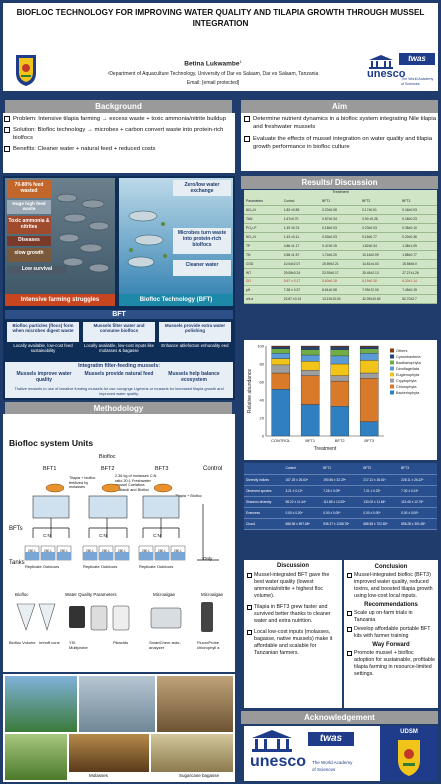 The image size is (441, 784). I want to click on table-cell: 42.09±10.63, so click(380, 299).